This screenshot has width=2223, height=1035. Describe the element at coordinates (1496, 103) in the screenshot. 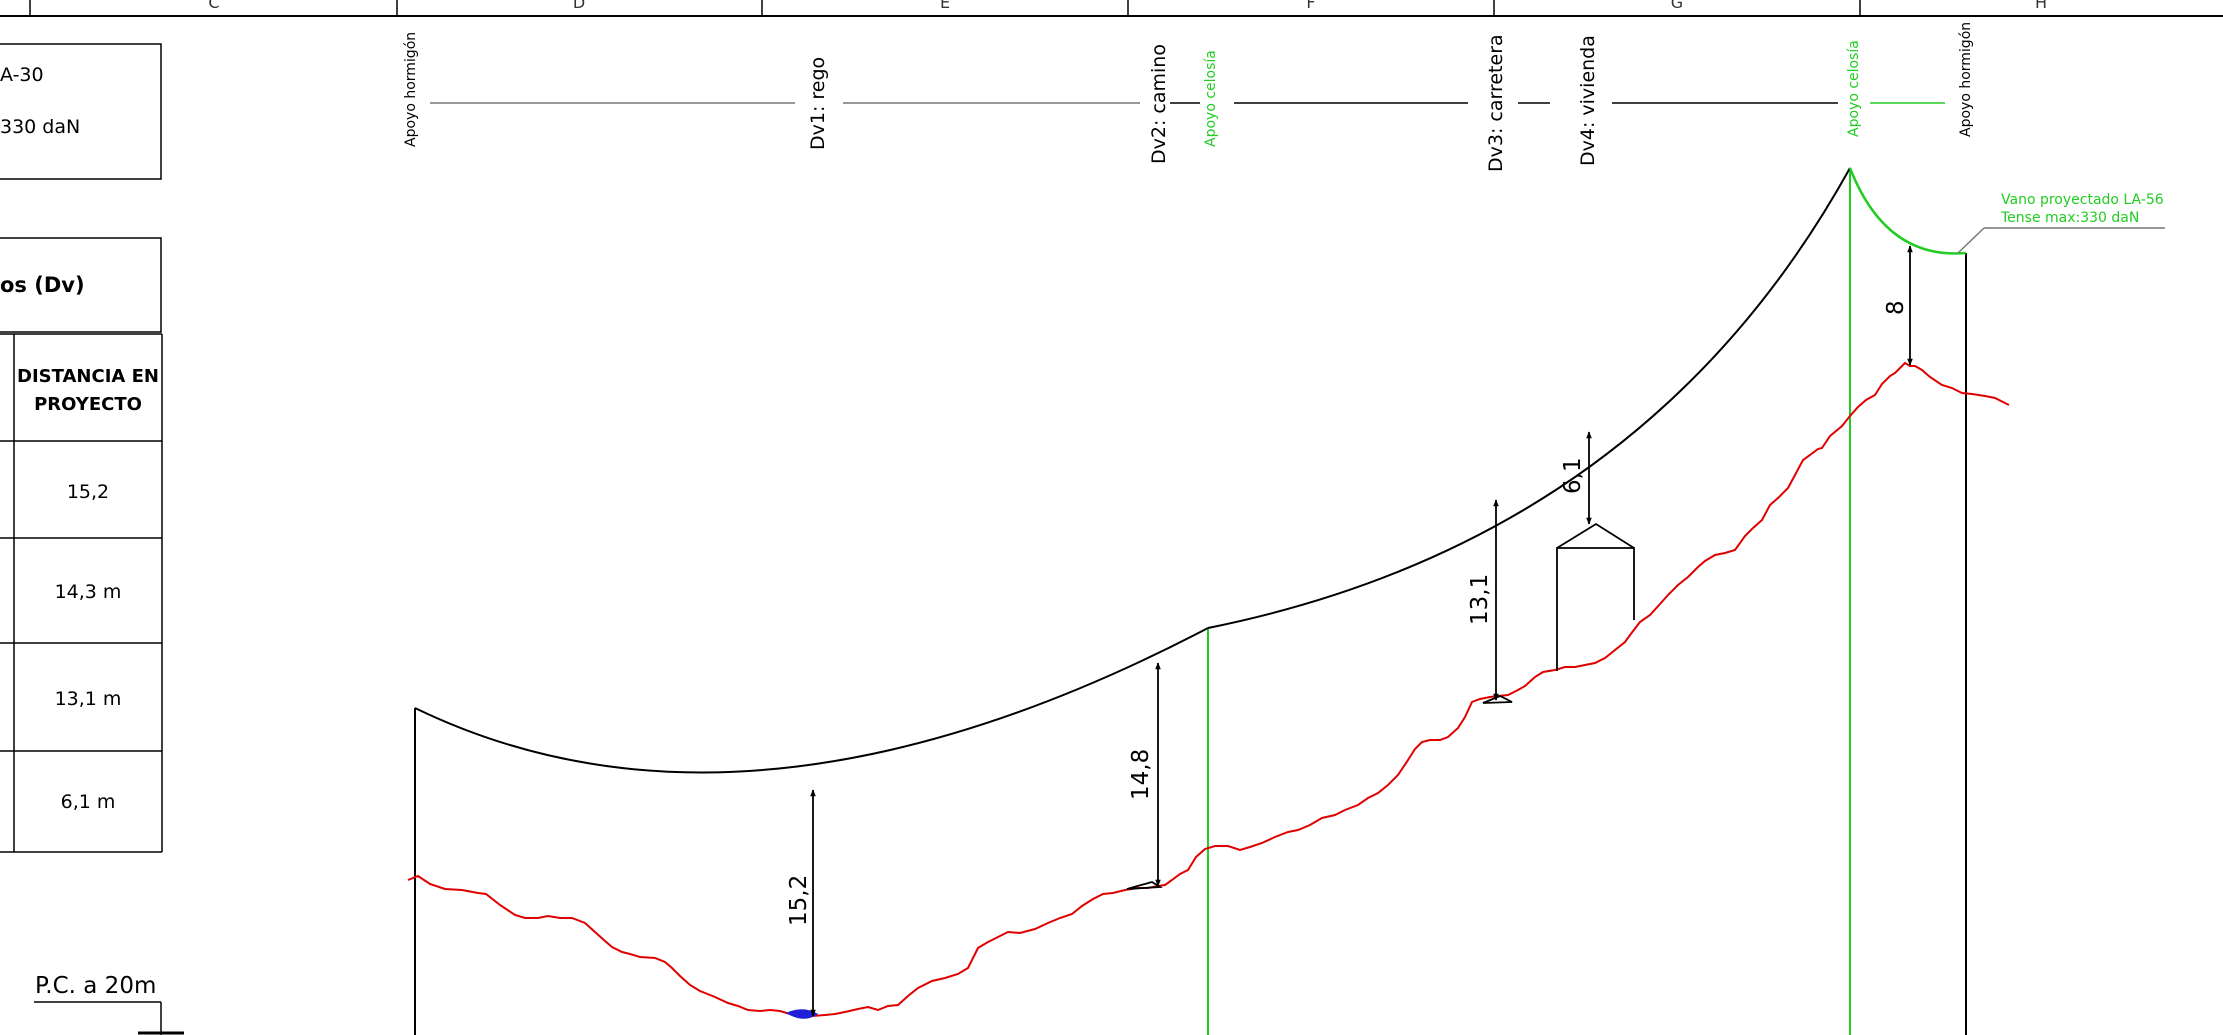

I see `dv3-label: Dv3: carretera` at that location.